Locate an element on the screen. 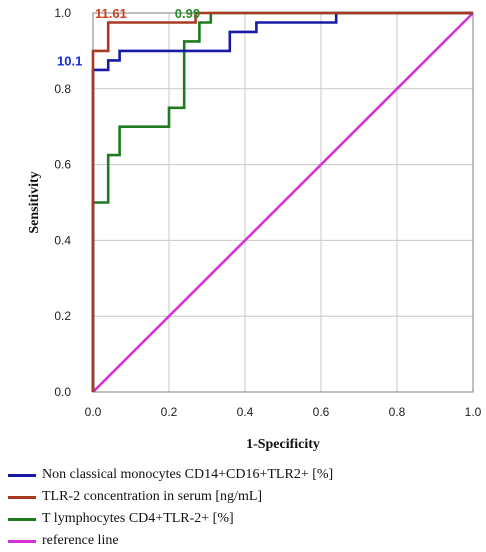 This screenshot has width=486, height=552. legend-label: T lymphocytes CD4+TLR-2+ [%] is located at coordinates (138, 518).